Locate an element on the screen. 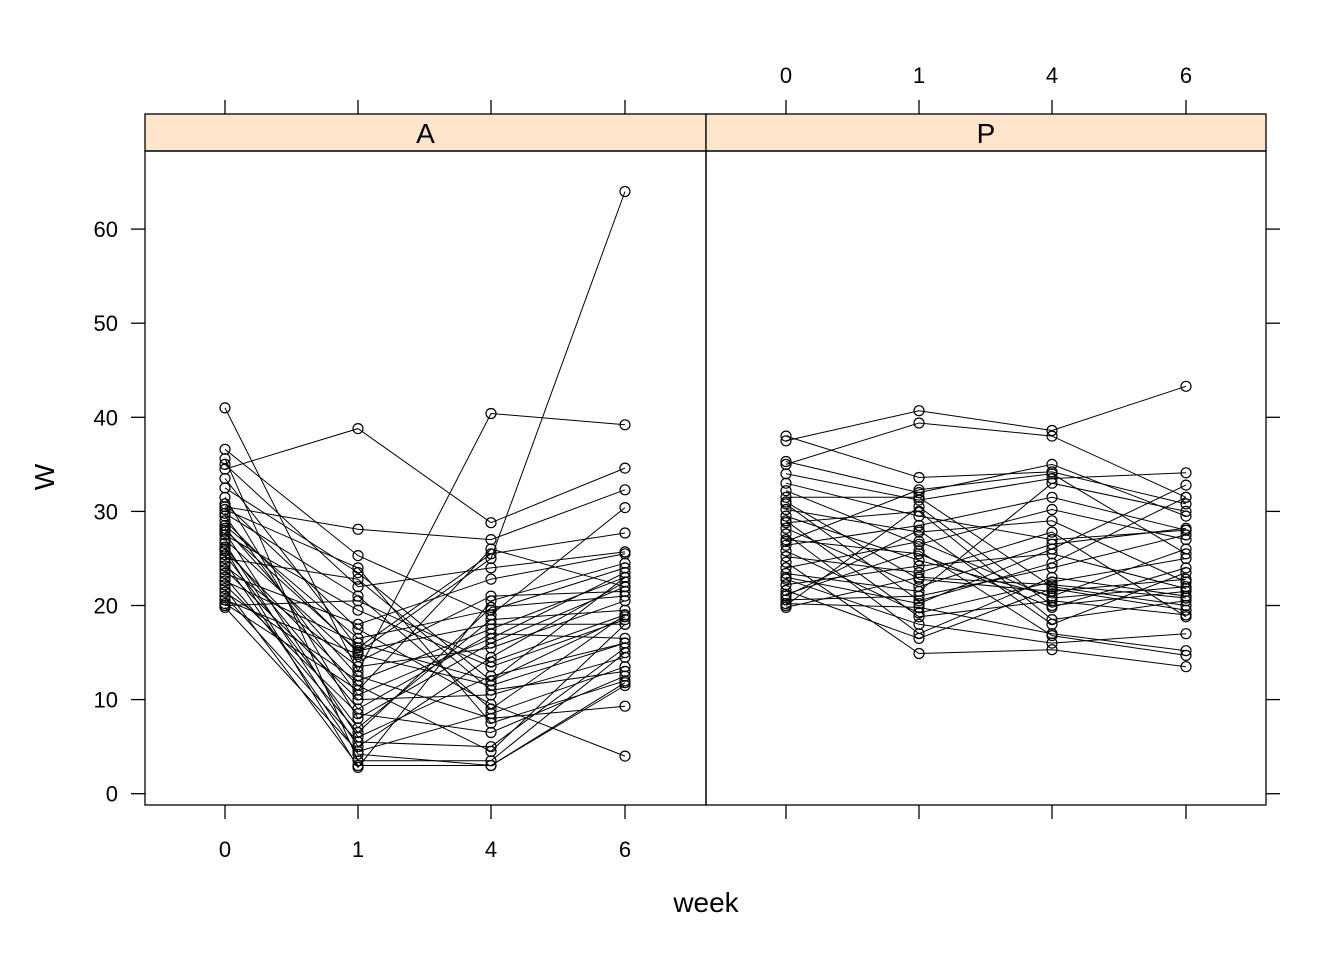 This screenshot has width=1344, height=960. strip-label: P is located at coordinates (986, 133).